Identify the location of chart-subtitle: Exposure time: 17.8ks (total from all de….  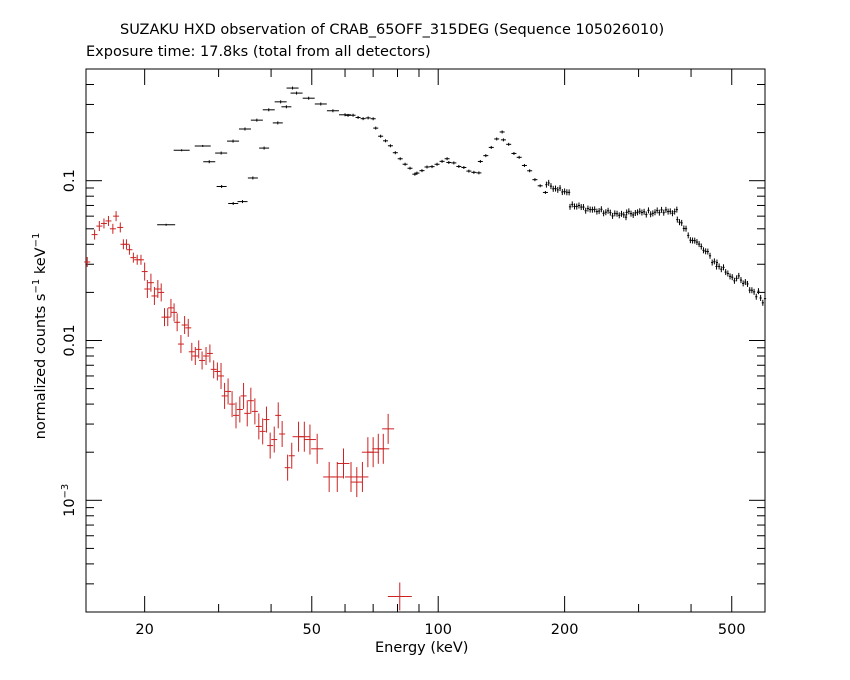
(258, 52).